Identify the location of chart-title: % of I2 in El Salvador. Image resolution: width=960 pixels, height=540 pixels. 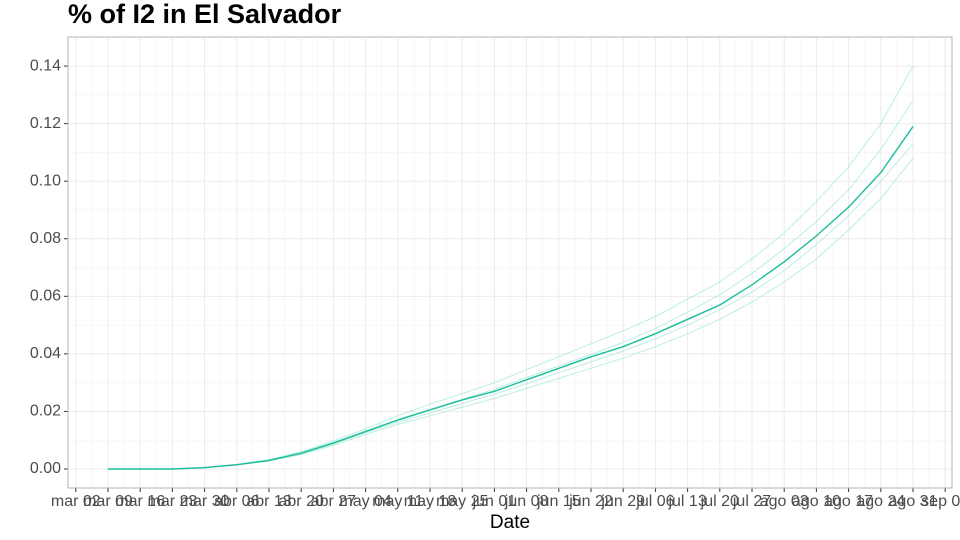
(205, 14).